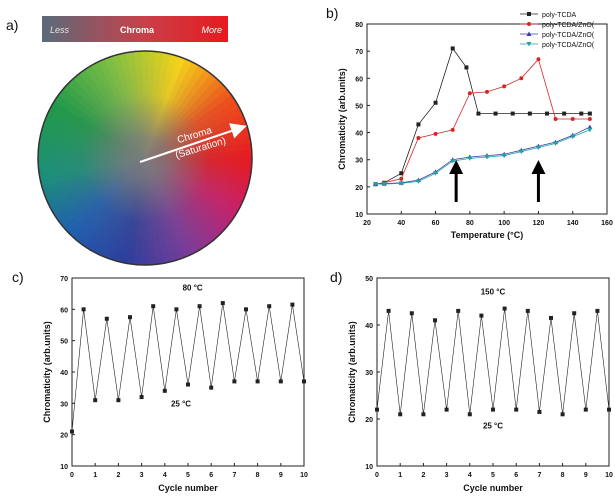  Describe the element at coordinates (95, 475) in the screenshot. I see `chart-c-xtick-label: 1` at that location.